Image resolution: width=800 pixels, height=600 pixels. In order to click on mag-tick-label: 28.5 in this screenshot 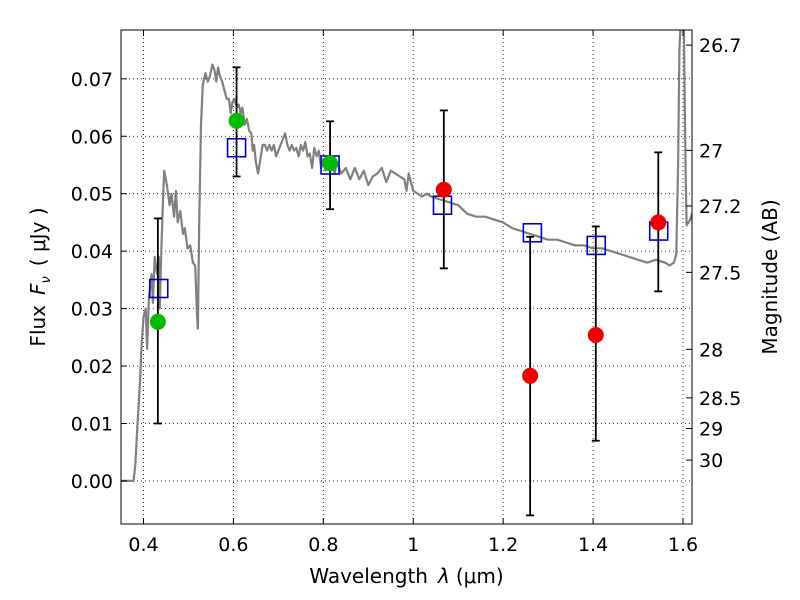, I will do `click(720, 399)`.